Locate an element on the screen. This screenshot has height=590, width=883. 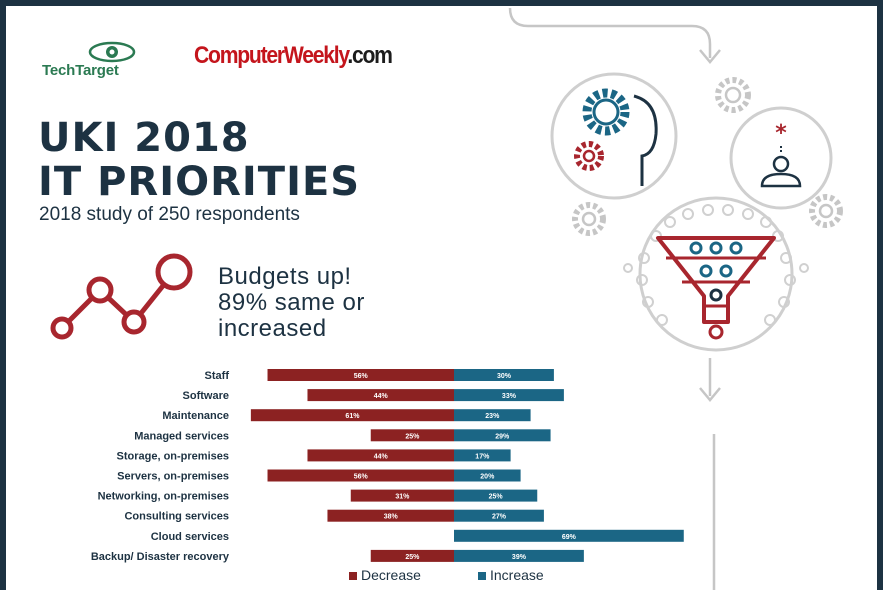
decrease-value-label: 38% is located at coordinates (391, 517).